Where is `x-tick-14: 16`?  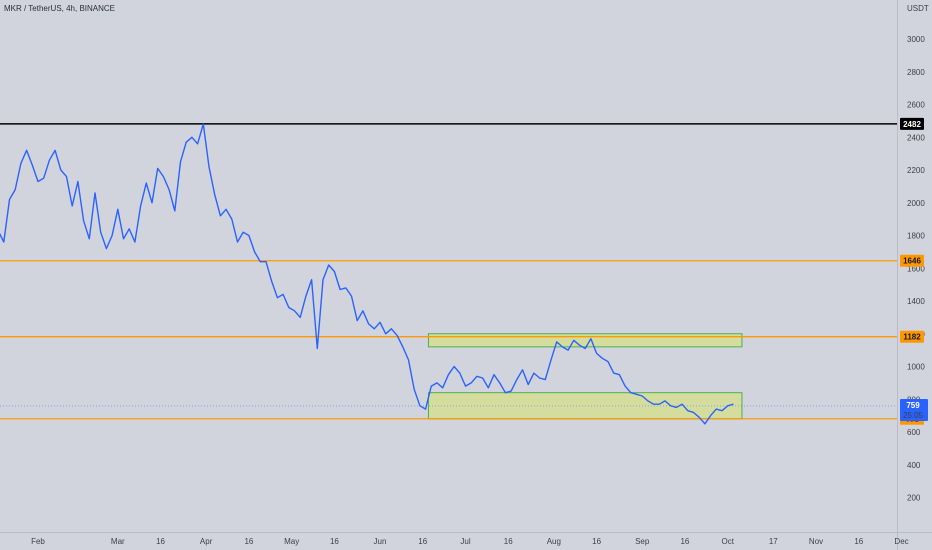
x-tick-14: 16 is located at coordinates (684, 541).